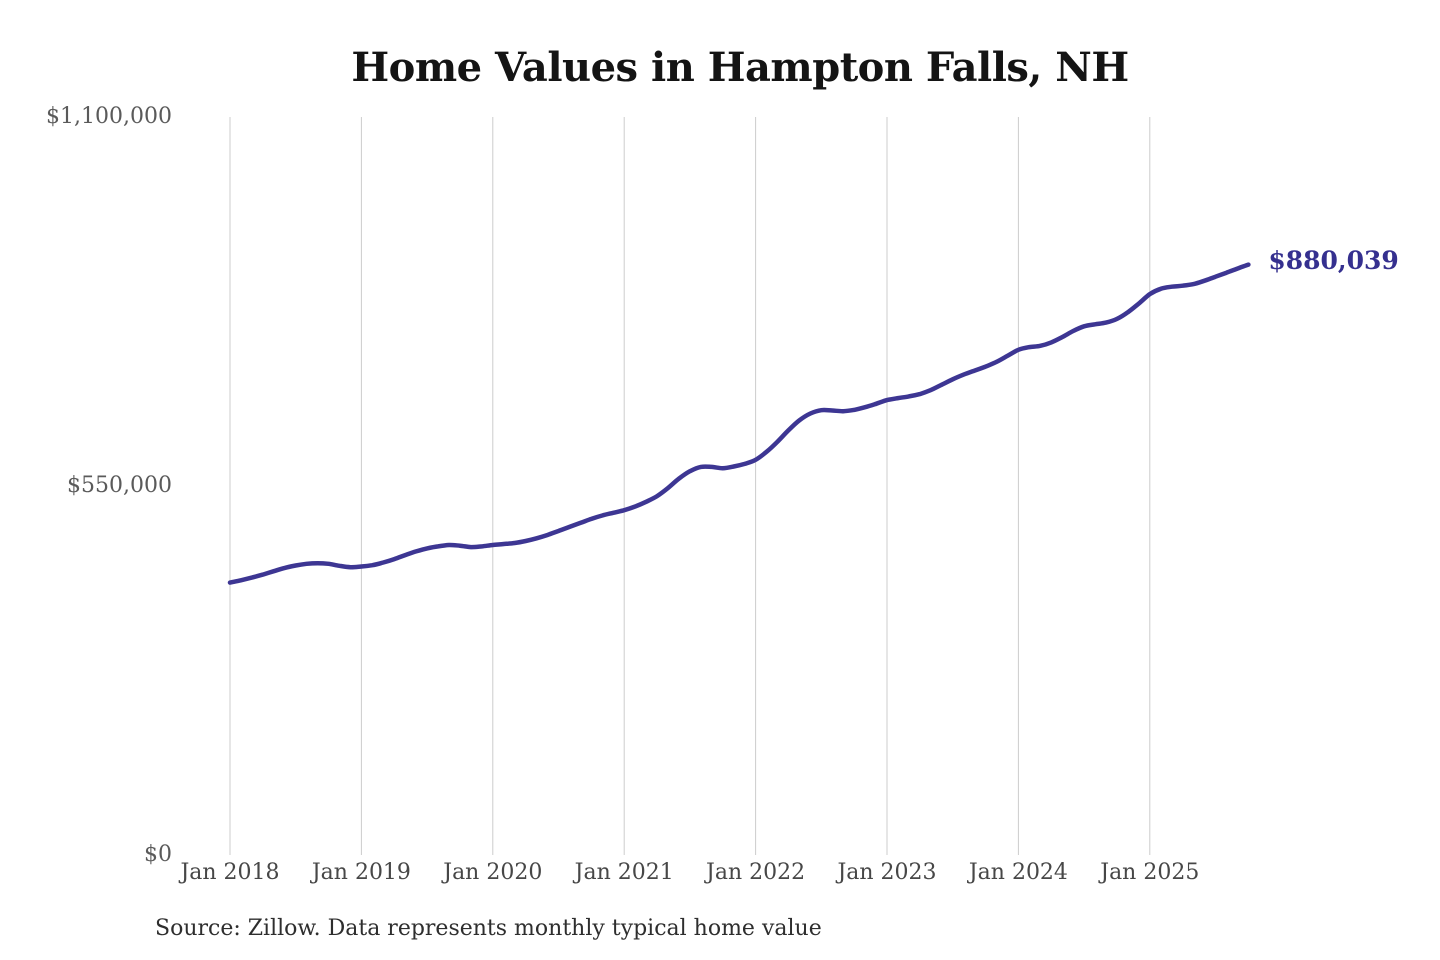 This screenshot has height=960, width=1440. Describe the element at coordinates (361, 872) in the screenshot. I see `x-axis-tick-label: Jan 2019` at that location.